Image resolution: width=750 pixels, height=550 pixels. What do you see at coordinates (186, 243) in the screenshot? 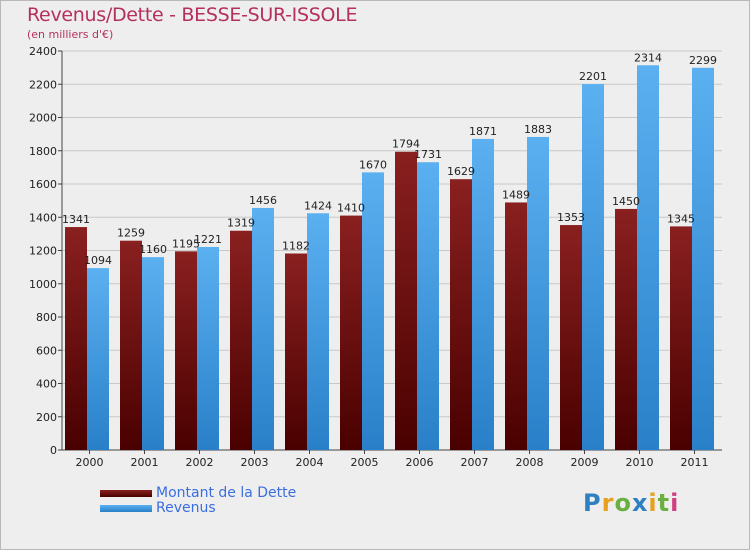
I see `data-label-debt: 1195` at bounding box center [186, 243].